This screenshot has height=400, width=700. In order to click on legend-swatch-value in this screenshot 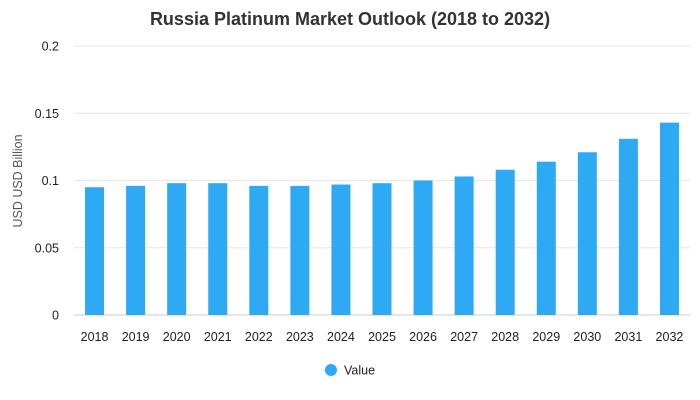, I will do `click(331, 370)`.